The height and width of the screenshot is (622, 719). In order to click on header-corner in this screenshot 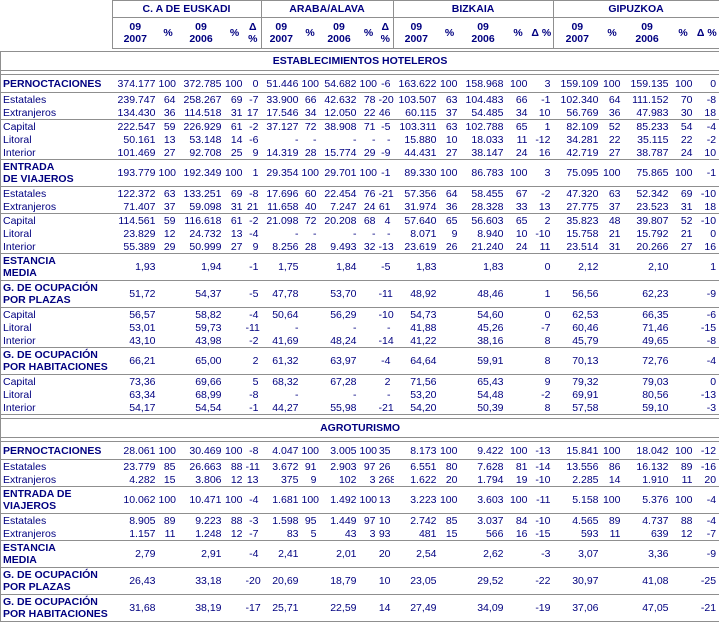, I will do `click(56, 9)`.